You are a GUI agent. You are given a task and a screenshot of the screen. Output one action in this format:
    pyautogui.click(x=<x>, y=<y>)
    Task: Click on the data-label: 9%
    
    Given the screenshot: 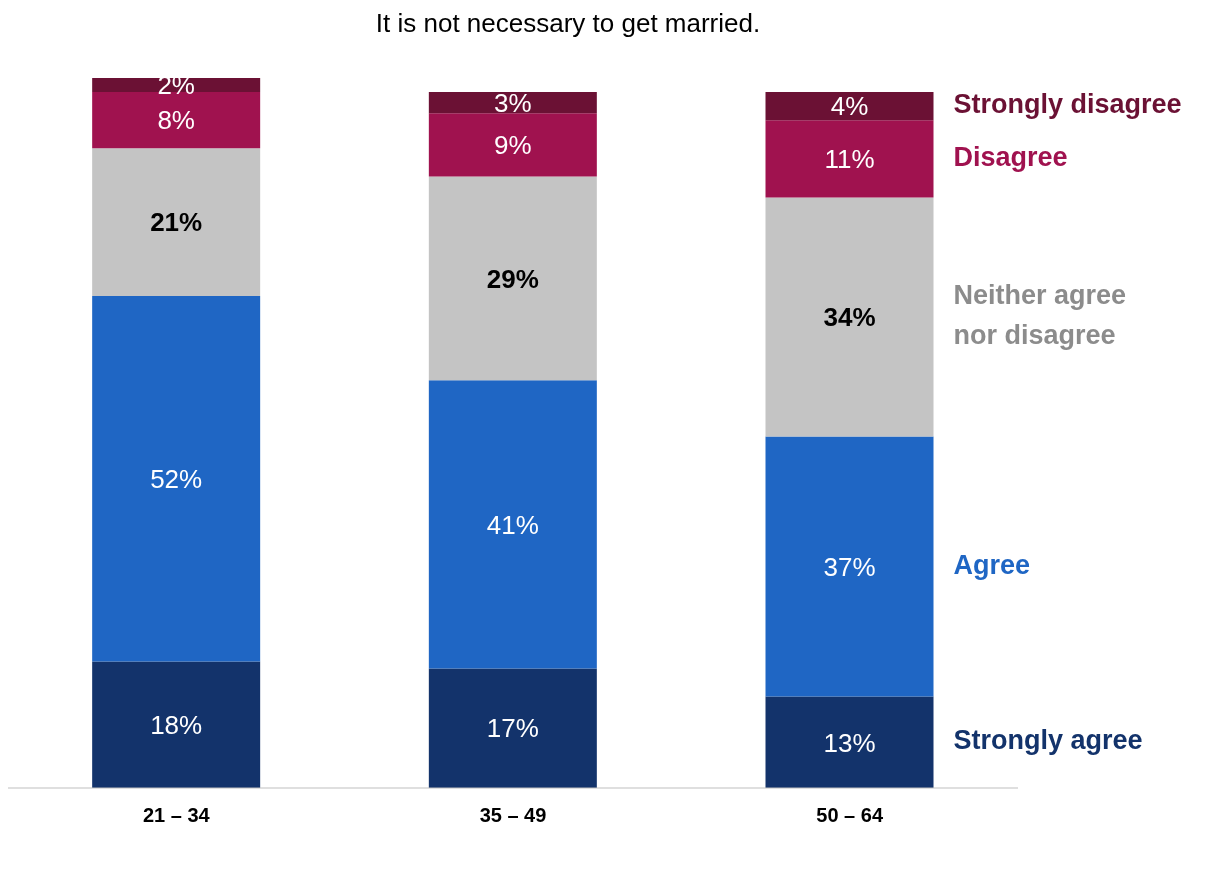 What is the action you would take?
    pyautogui.click(x=513, y=145)
    